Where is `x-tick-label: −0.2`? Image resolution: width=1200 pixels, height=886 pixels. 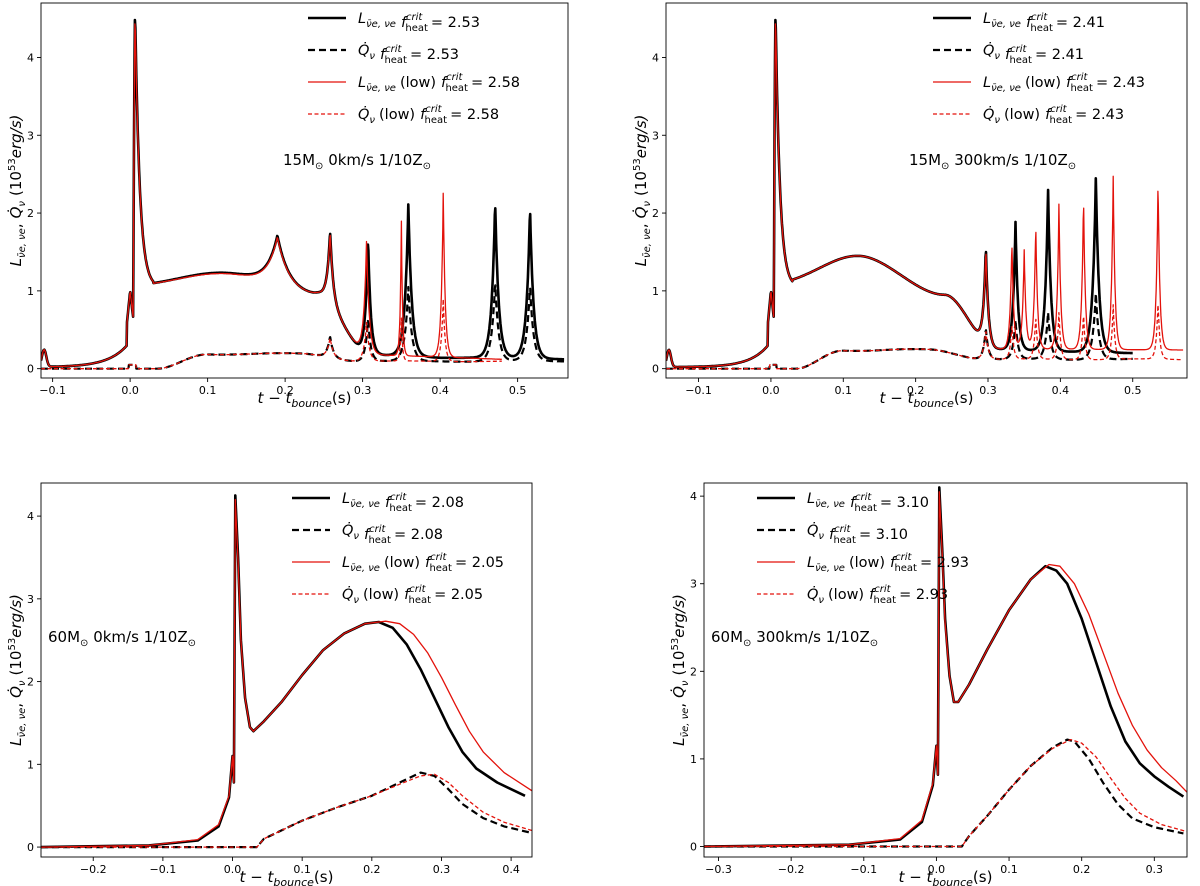 x-tick-label: −0.2 is located at coordinates (791, 869).